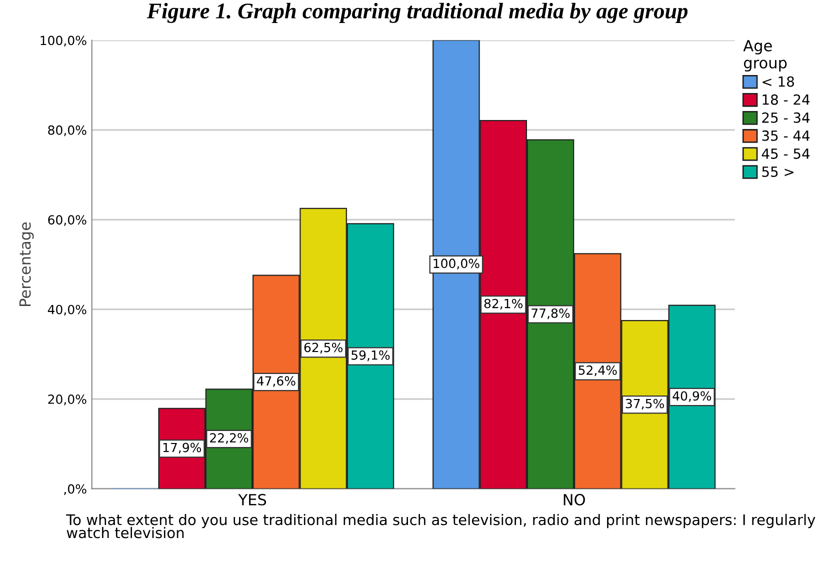 The width and height of the screenshot is (835, 575). Describe the element at coordinates (786, 117) in the screenshot. I see `legend-label: 25 - 34` at that location.